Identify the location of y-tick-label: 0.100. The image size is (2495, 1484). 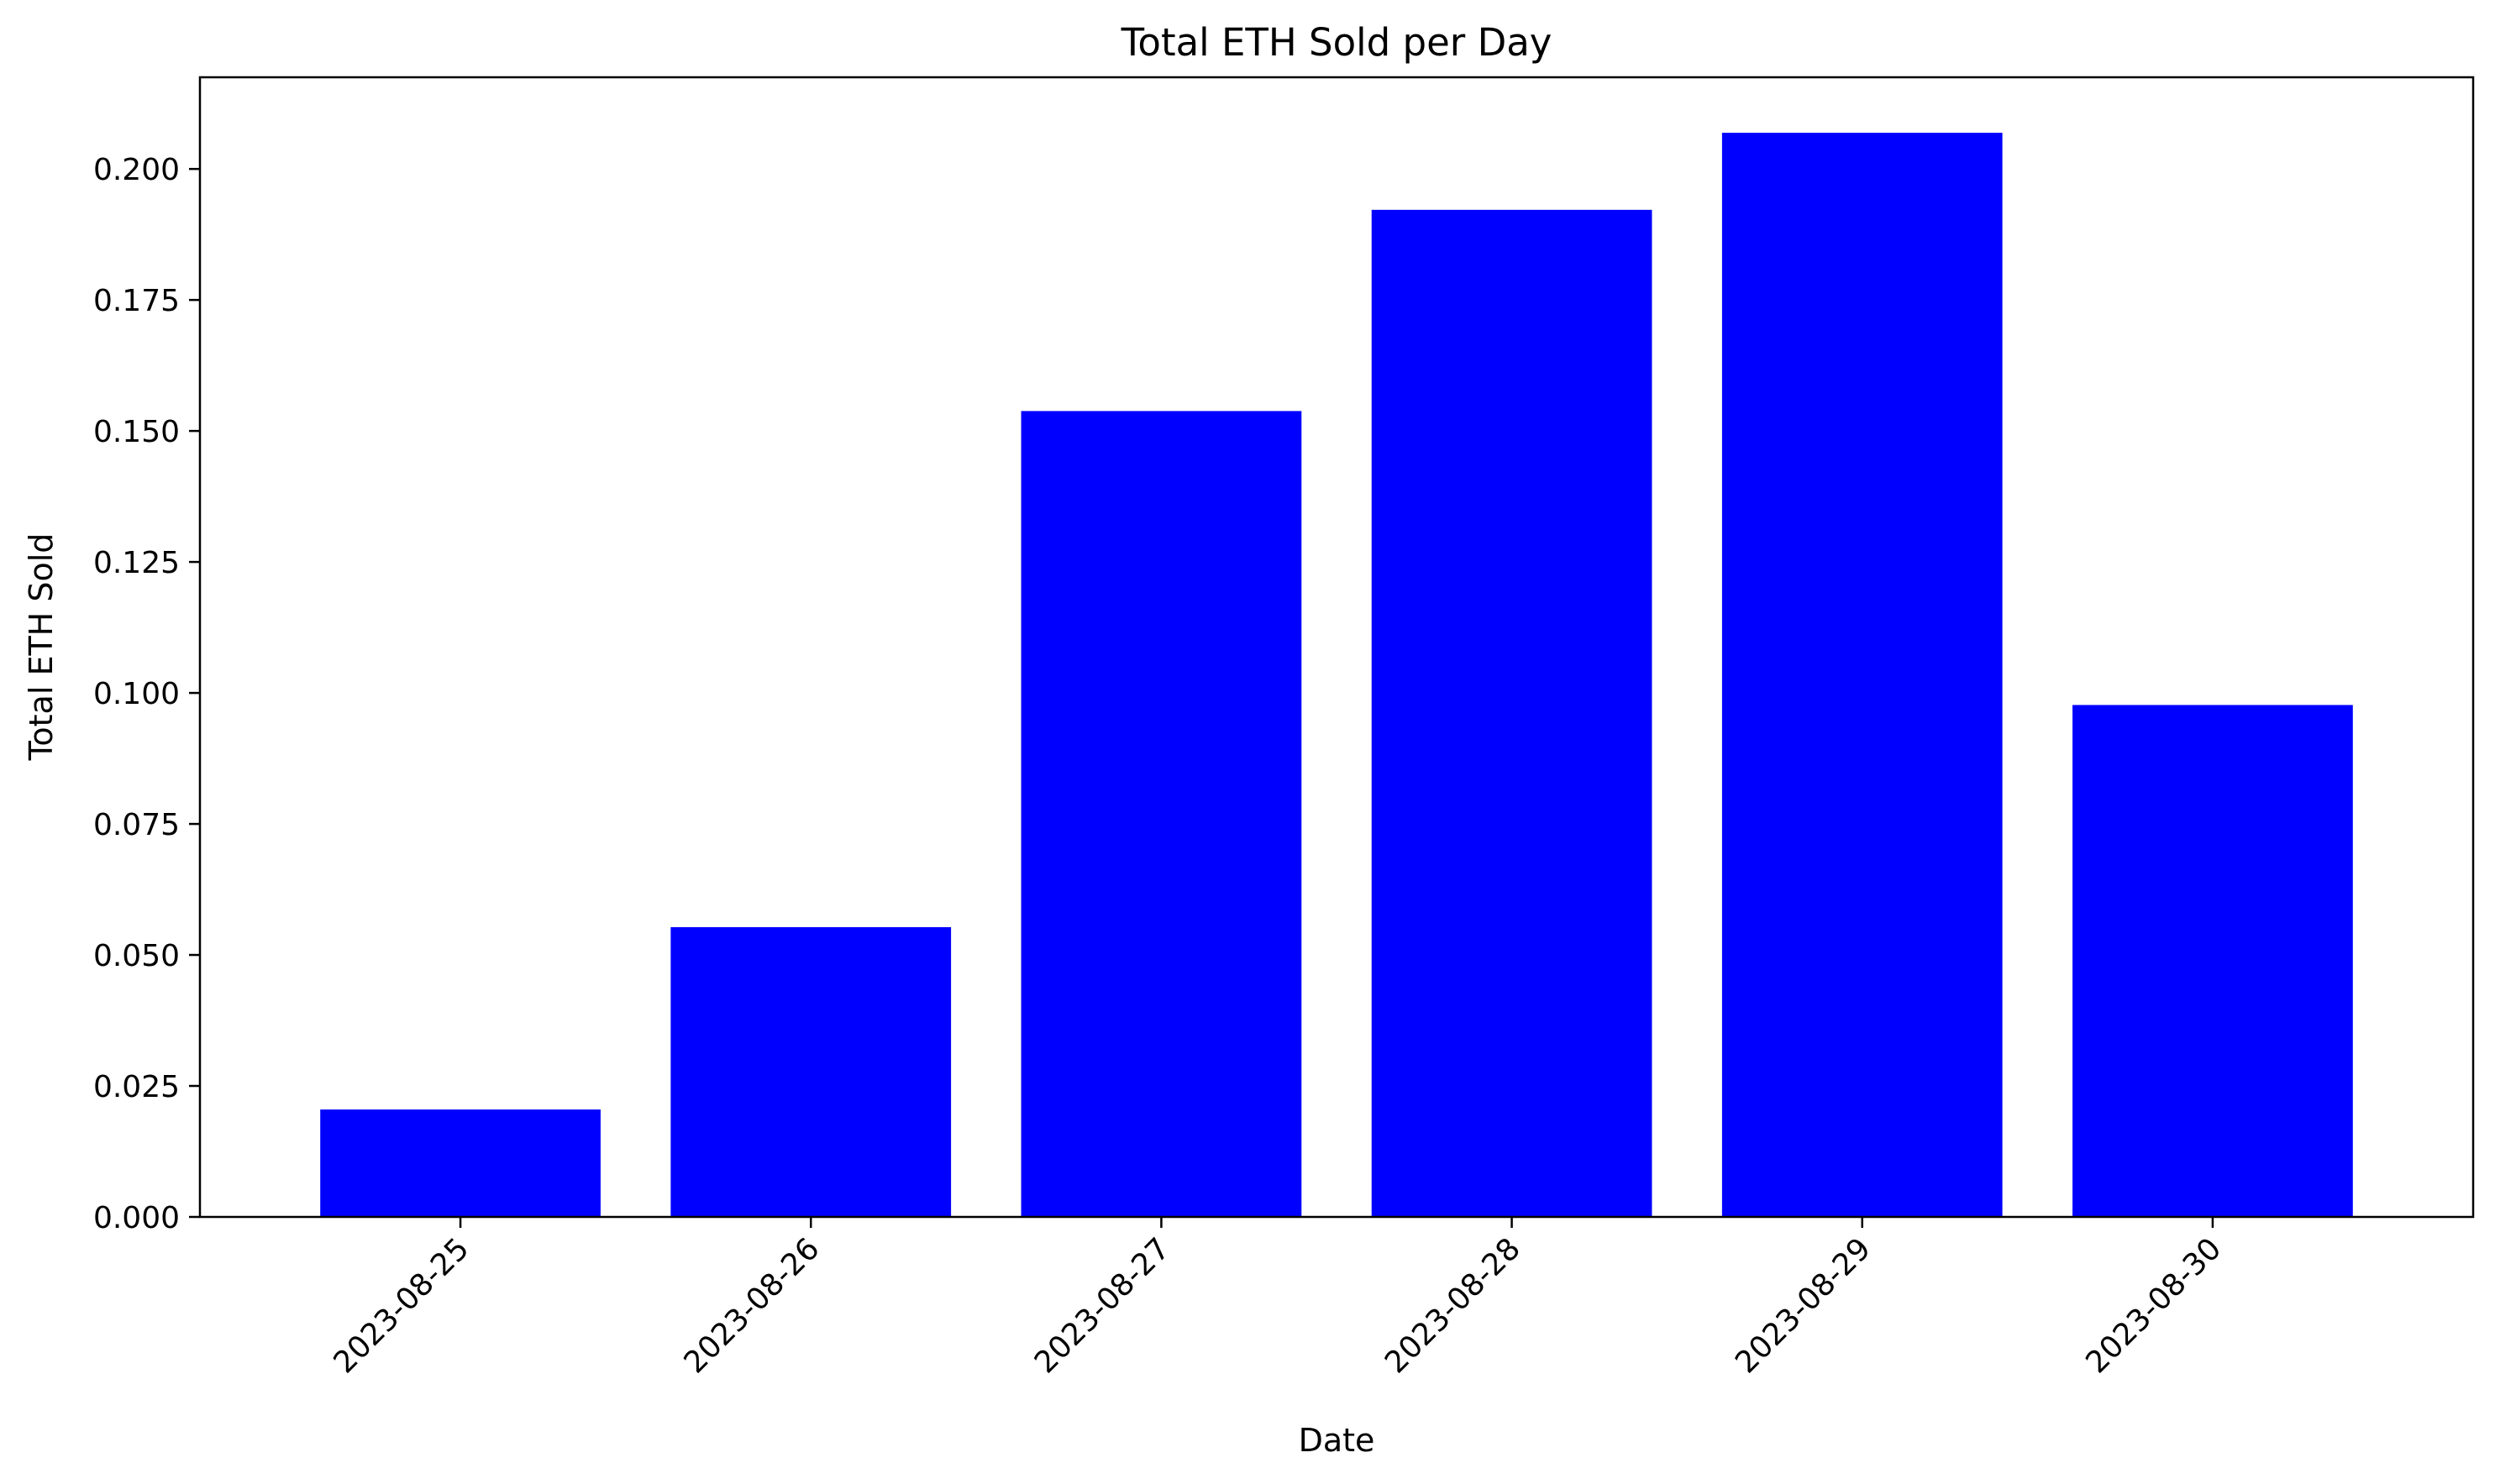
(136, 694).